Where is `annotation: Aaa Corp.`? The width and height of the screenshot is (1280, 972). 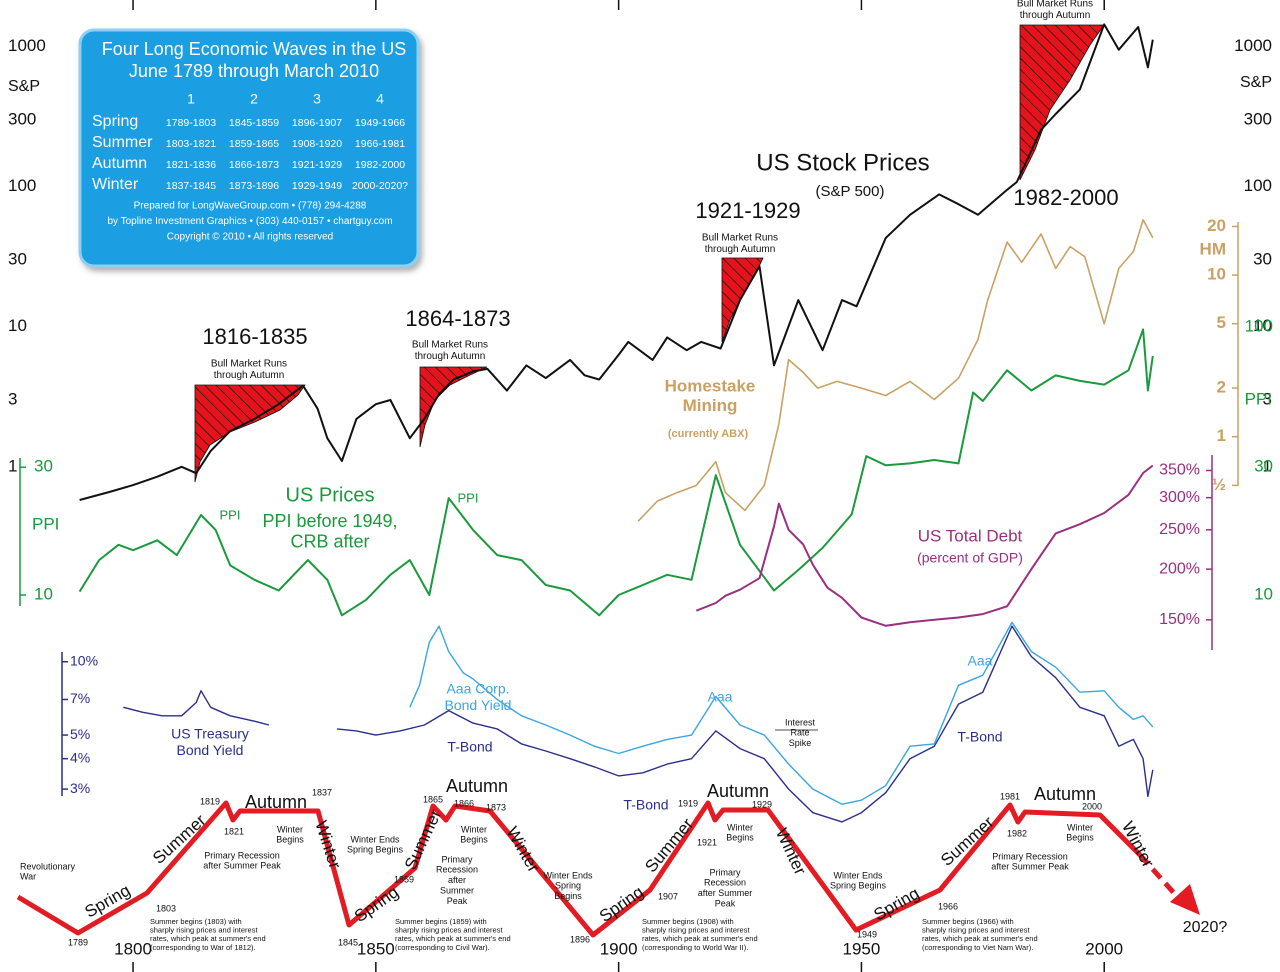 annotation: Aaa Corp. is located at coordinates (477, 689).